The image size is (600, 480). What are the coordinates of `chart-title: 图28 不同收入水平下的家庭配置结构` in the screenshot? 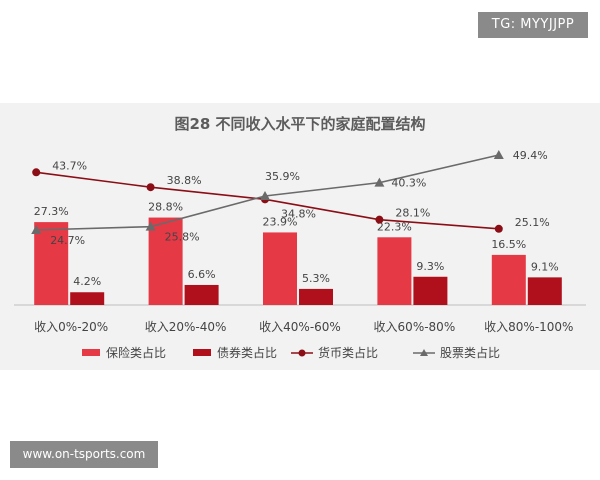 It's located at (300, 124).